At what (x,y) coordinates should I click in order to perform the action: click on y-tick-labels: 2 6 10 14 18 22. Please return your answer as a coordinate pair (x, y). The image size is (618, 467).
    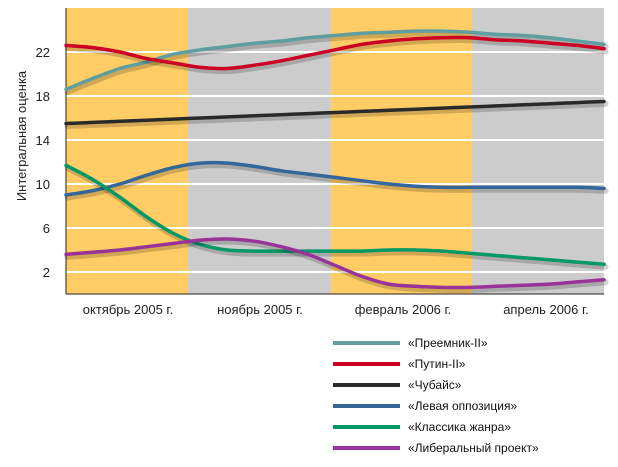
    Looking at the image, I should click on (43, 162).